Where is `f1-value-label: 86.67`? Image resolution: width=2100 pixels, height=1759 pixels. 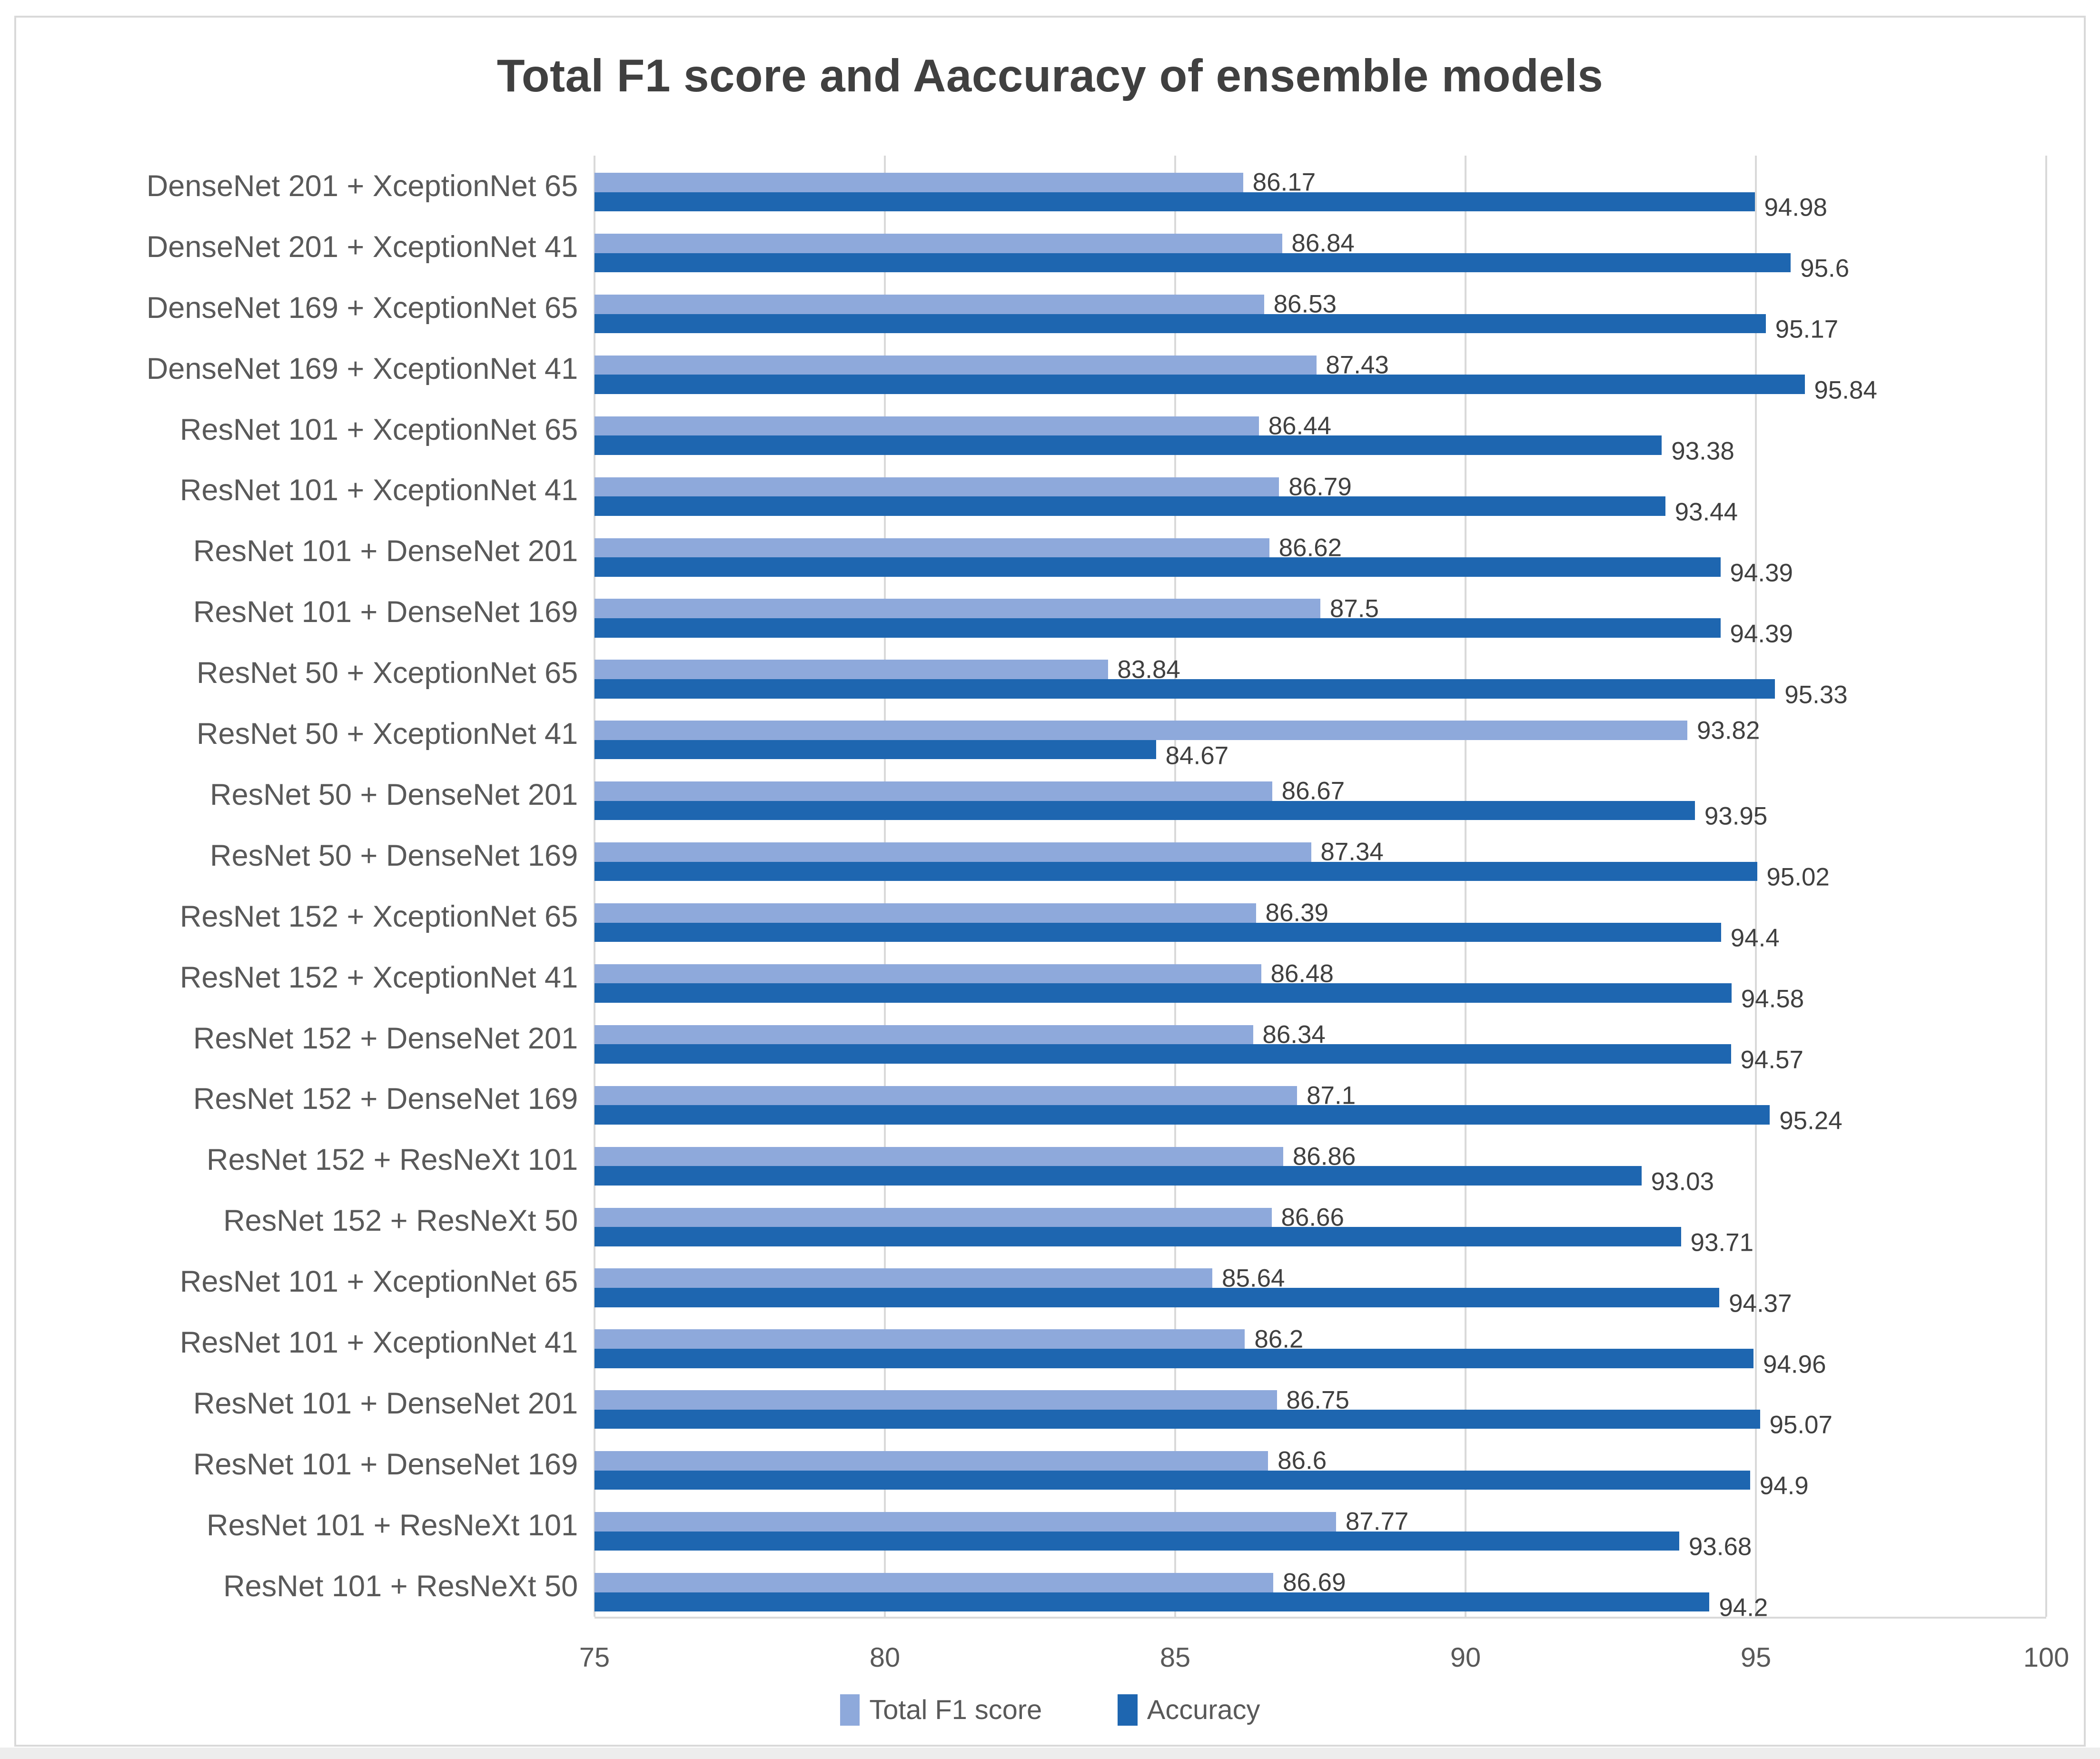 f1-value-label: 86.67 is located at coordinates (1313, 791).